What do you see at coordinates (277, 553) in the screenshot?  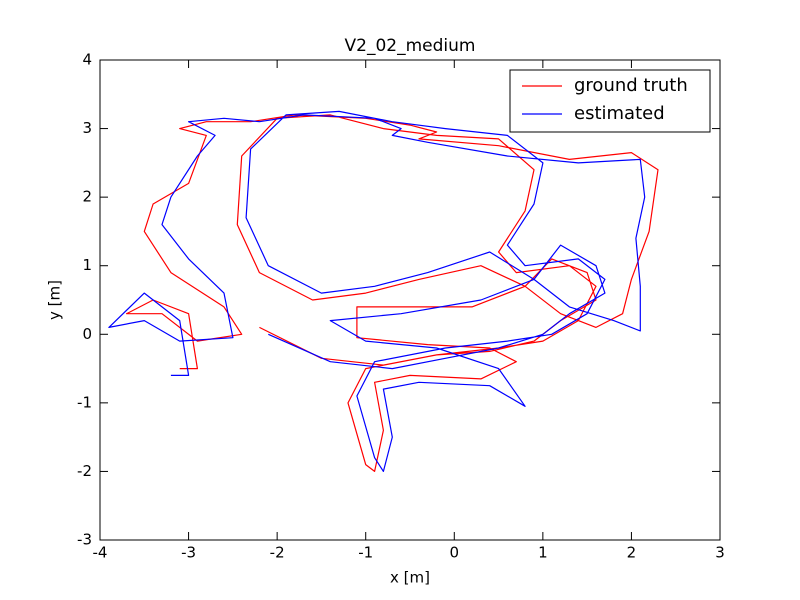 I see `x-tick-label: -2` at bounding box center [277, 553].